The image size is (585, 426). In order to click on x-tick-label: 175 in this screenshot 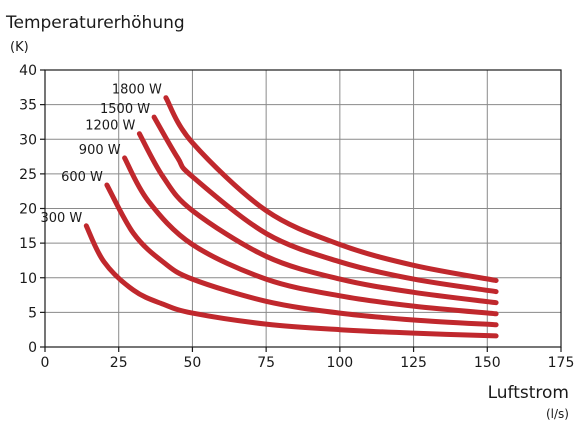, I will do `click(561, 363)`.